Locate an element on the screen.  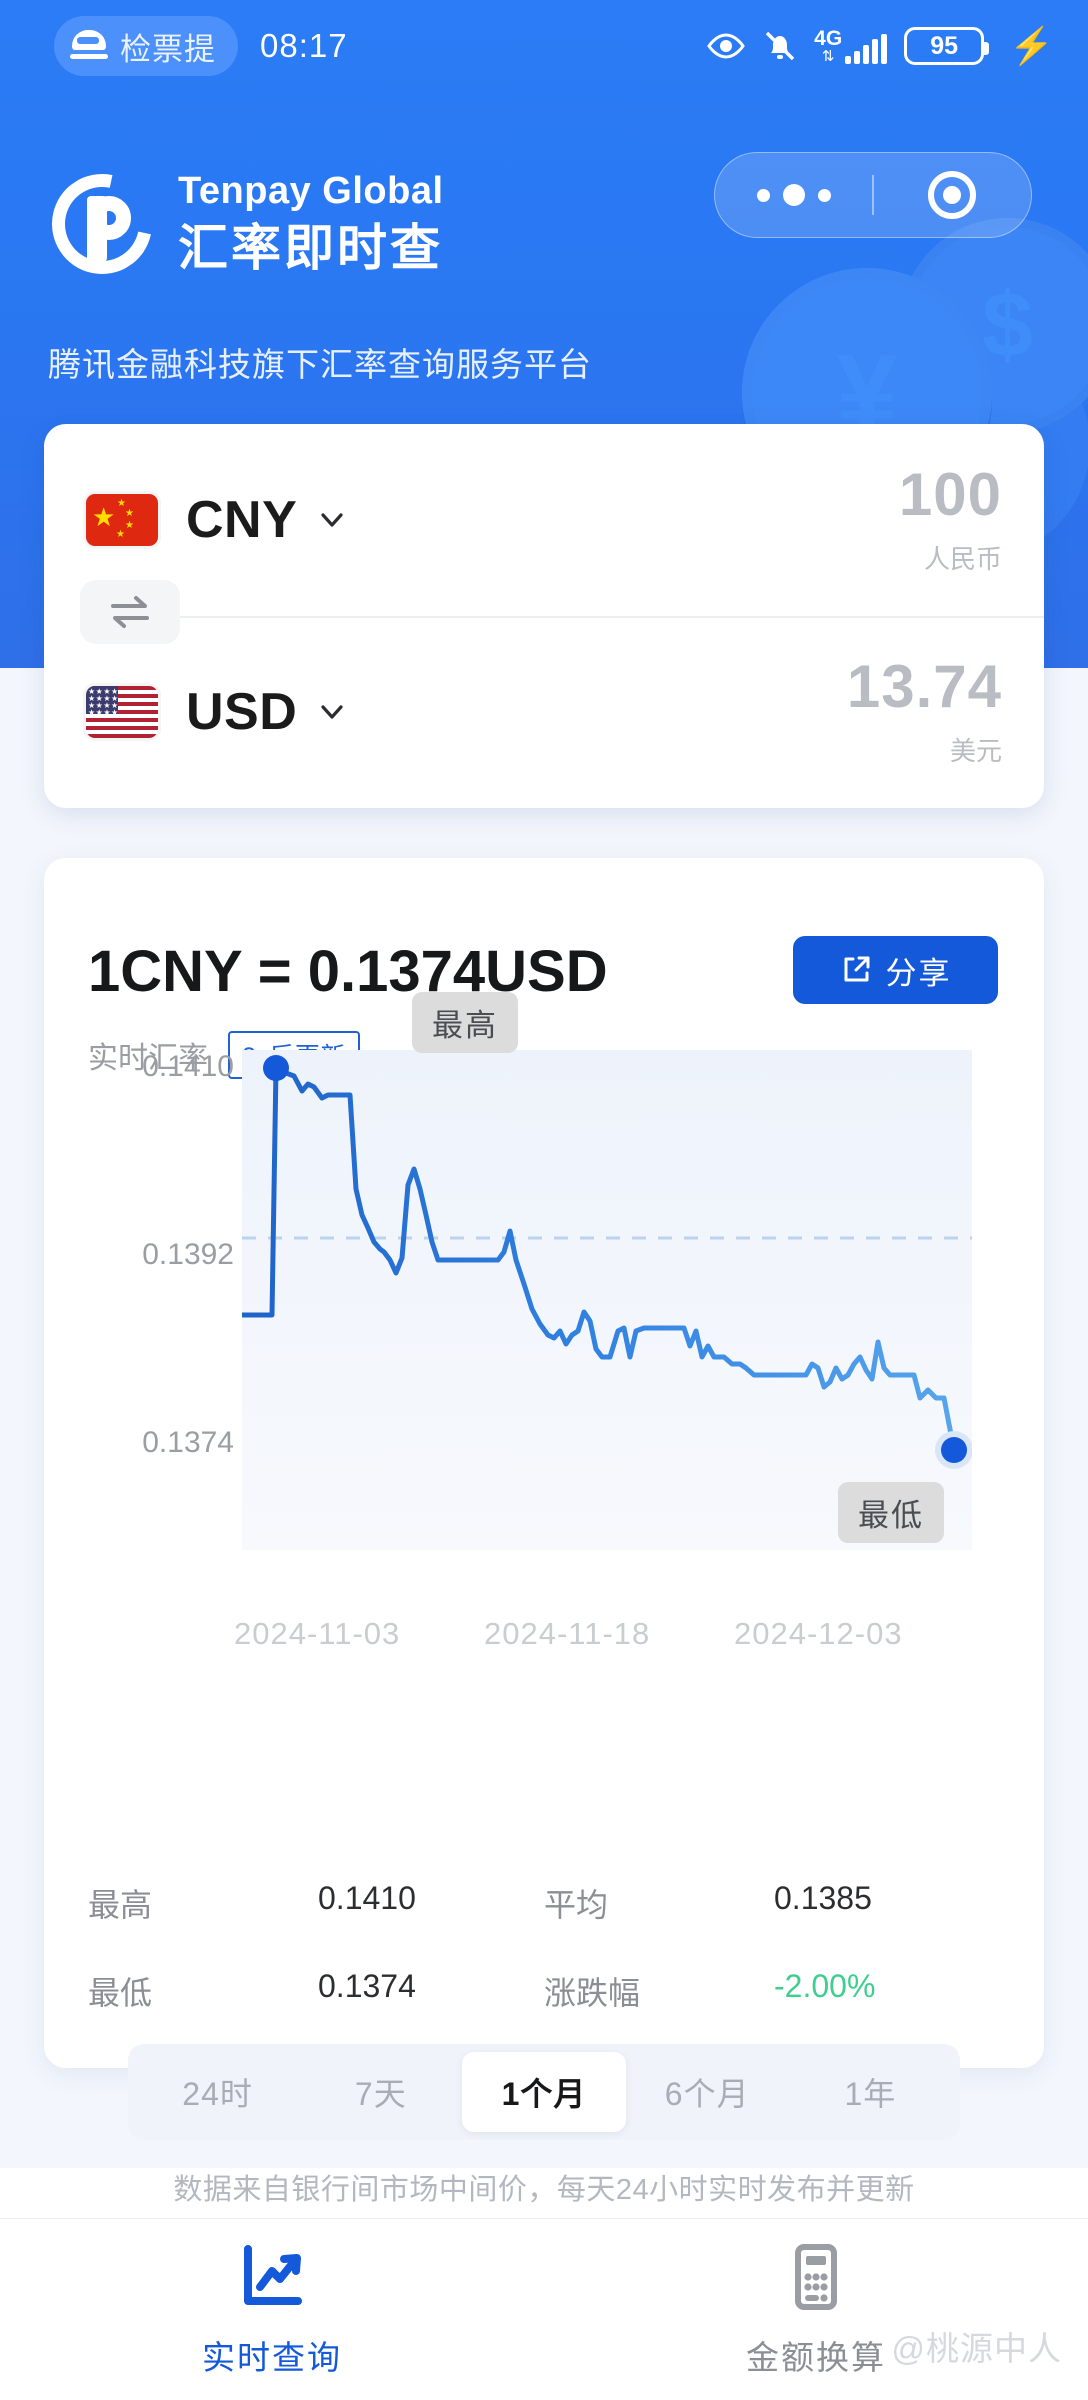
converter-row-from: ★ ★ ★ ★ ★ CNY 100 人民币 is located at coordinates (544, 520).